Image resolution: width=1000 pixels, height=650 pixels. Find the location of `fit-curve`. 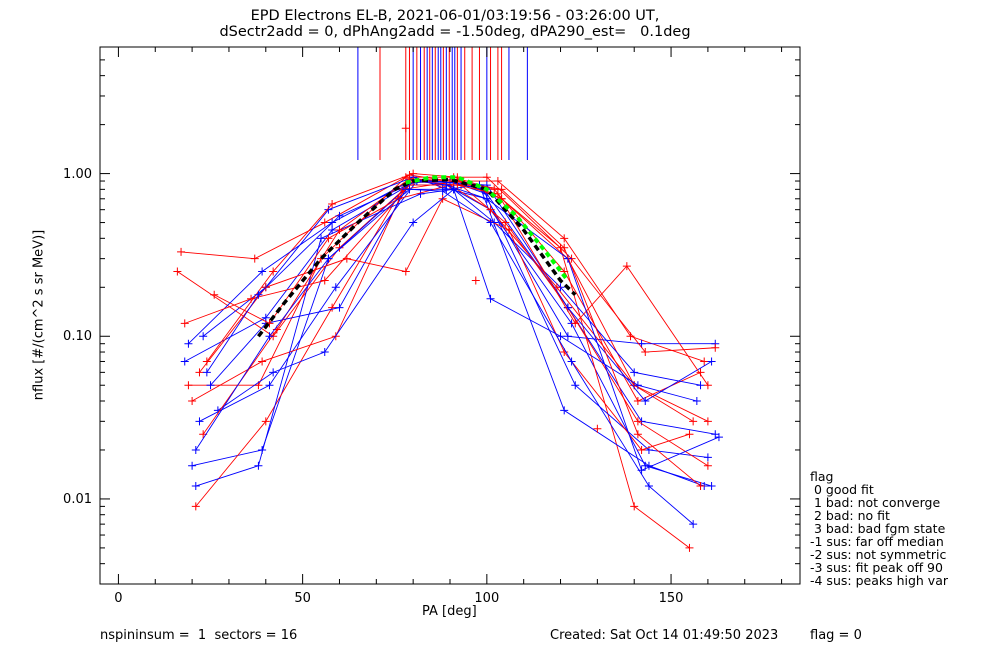

fit-curve is located at coordinates (487, 228).